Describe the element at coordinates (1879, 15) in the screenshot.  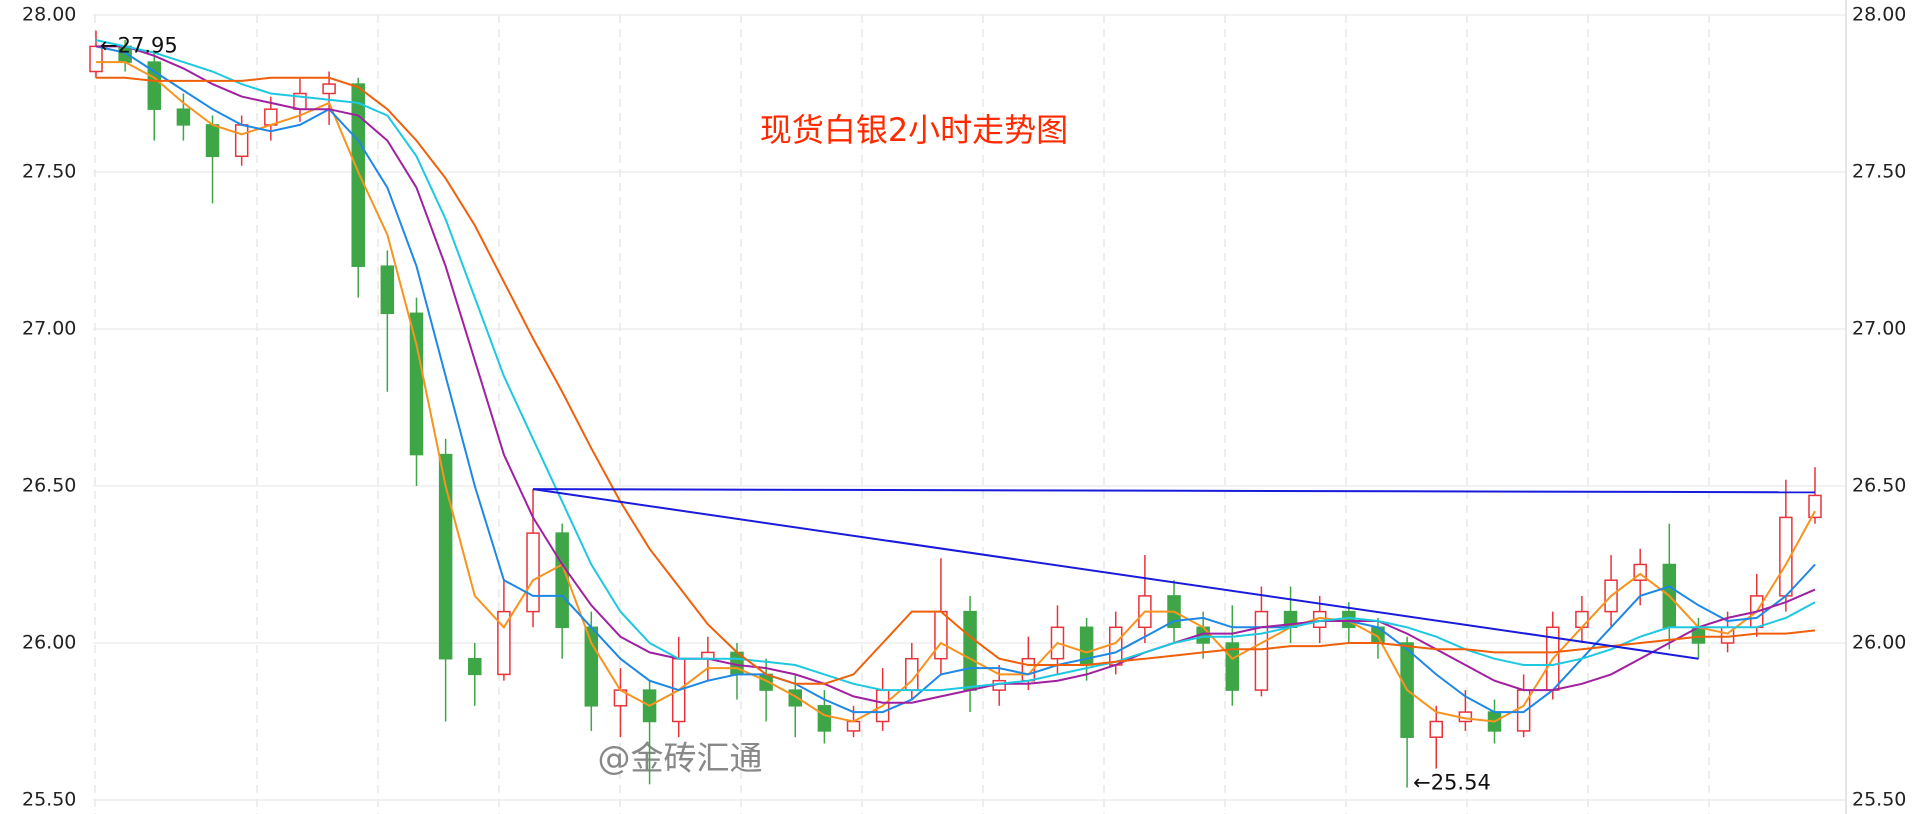
I see `y2-tick-label: 28.00` at that location.